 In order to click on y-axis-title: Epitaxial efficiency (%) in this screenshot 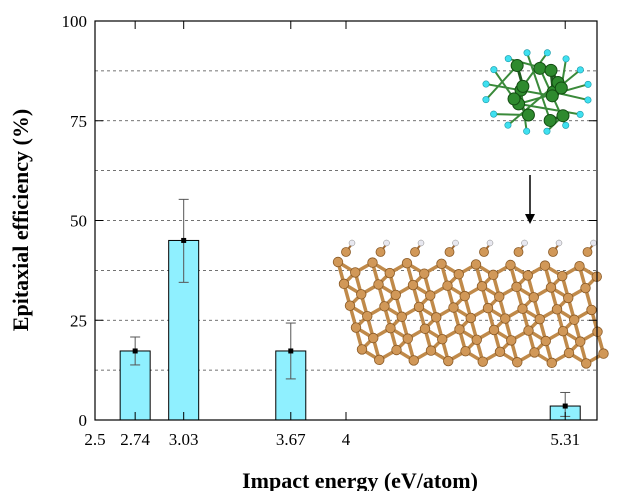, I will do `click(20, 220)`.